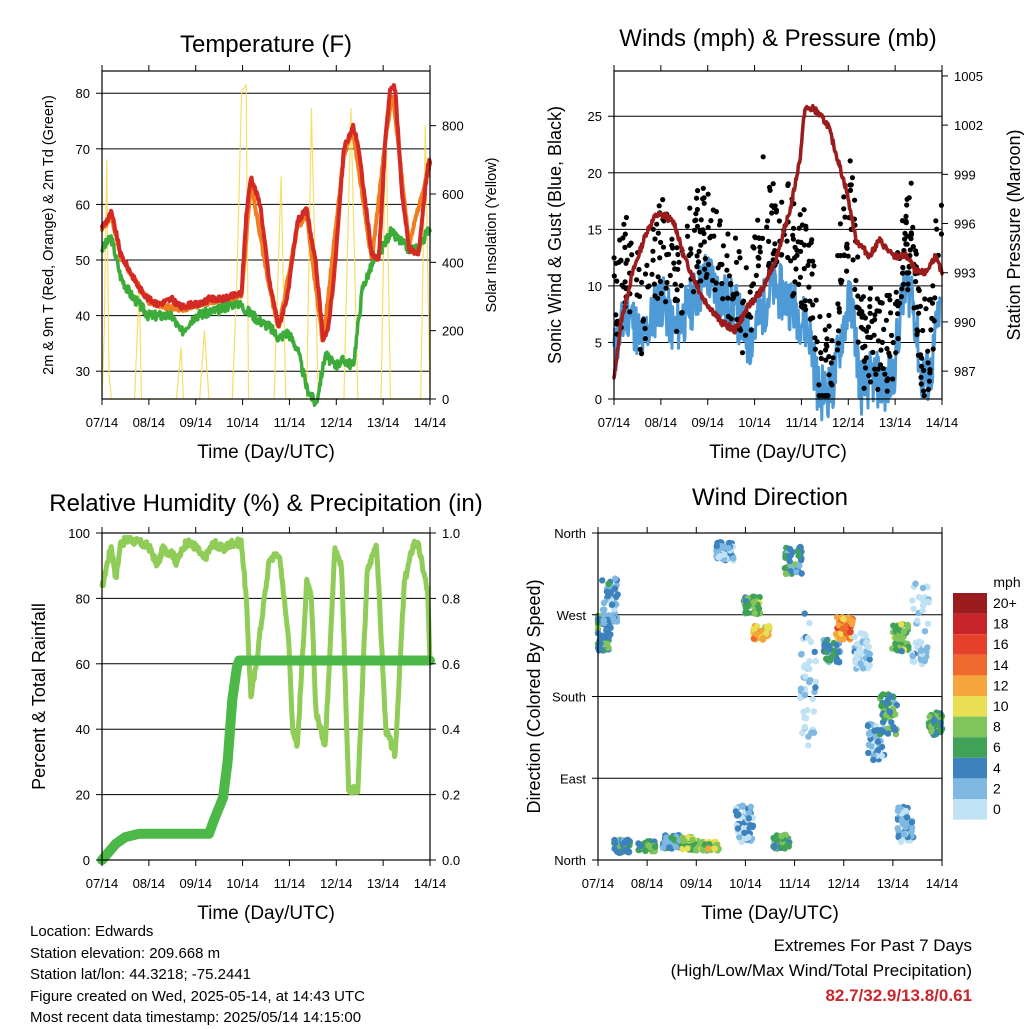  Describe the element at coordinates (430, 883) in the screenshot. I see `x-tick-label: 14/14` at that location.